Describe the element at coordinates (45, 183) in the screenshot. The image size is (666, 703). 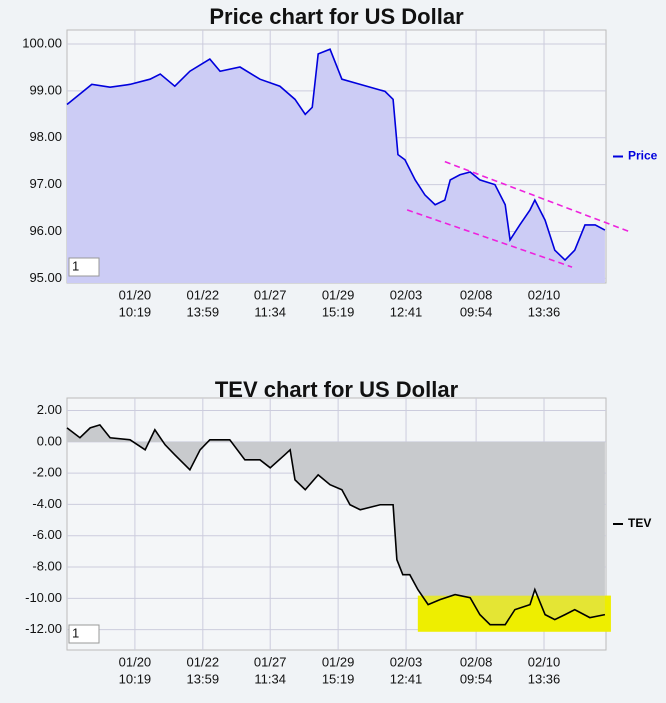
I see `y-tick-label: 97.00` at that location.